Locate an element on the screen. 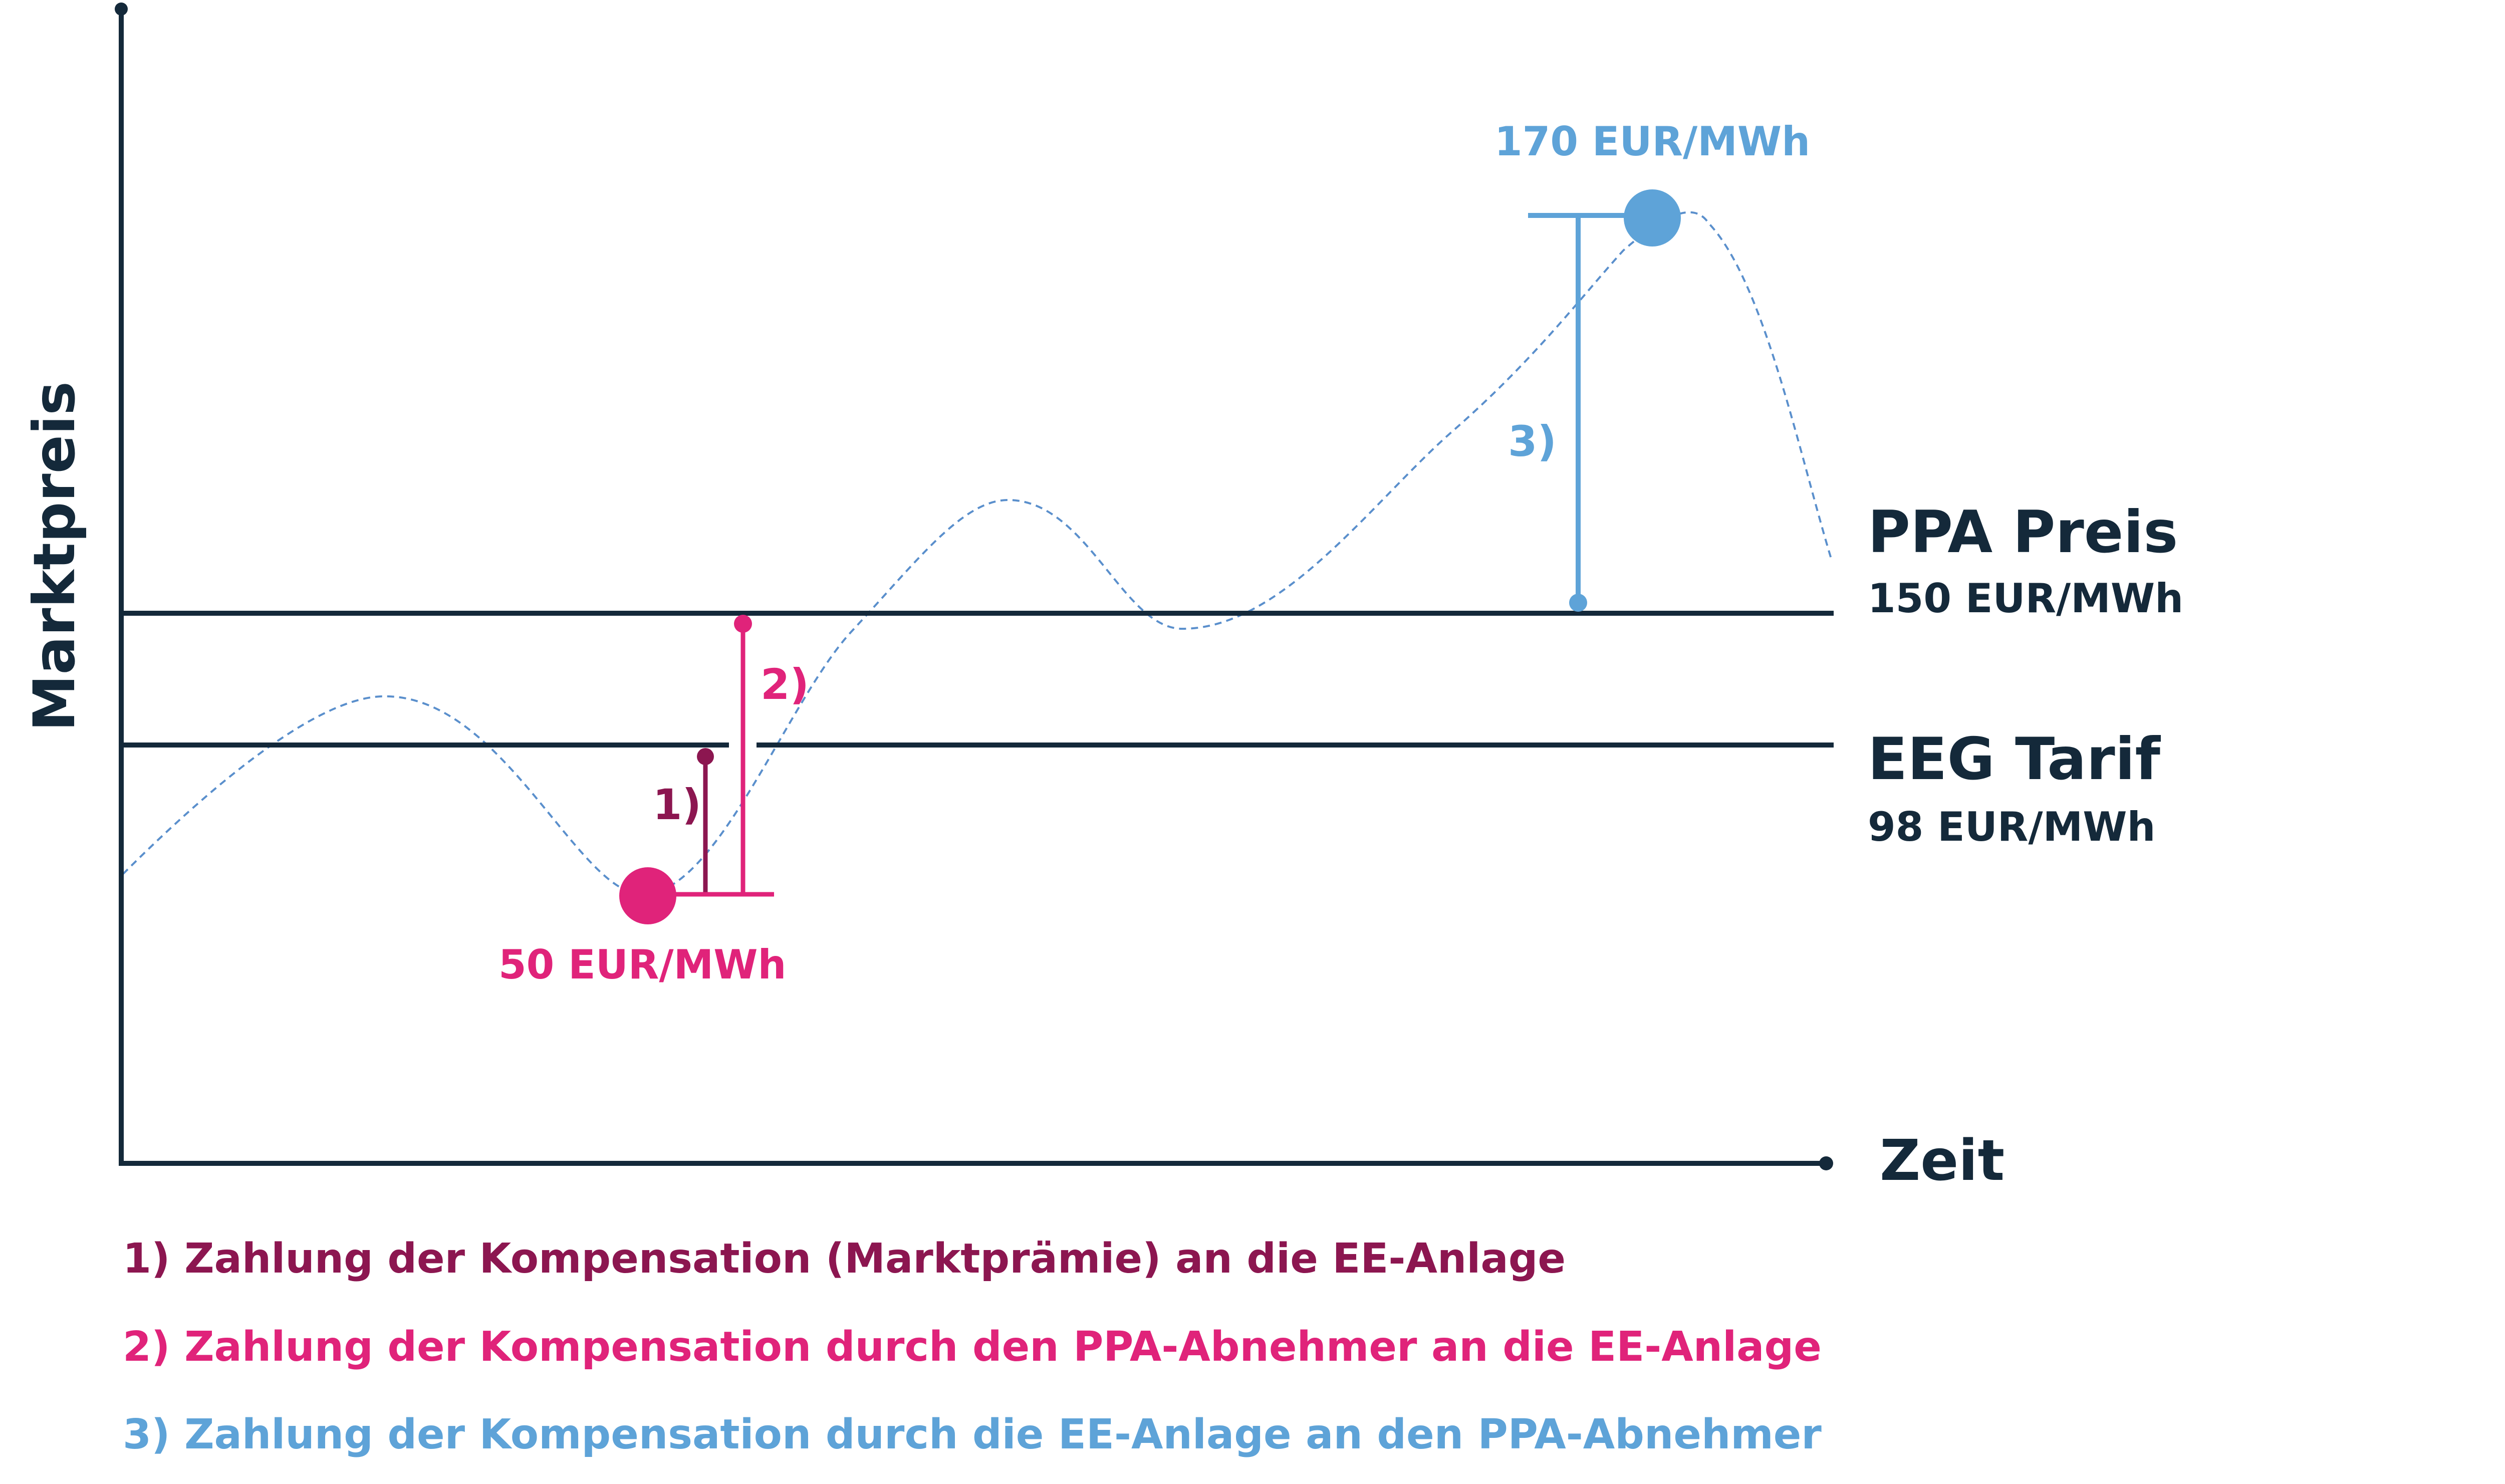 This screenshot has width=2505, height=1484. low-price-label: 50 EUR/MWh is located at coordinates (642, 964).